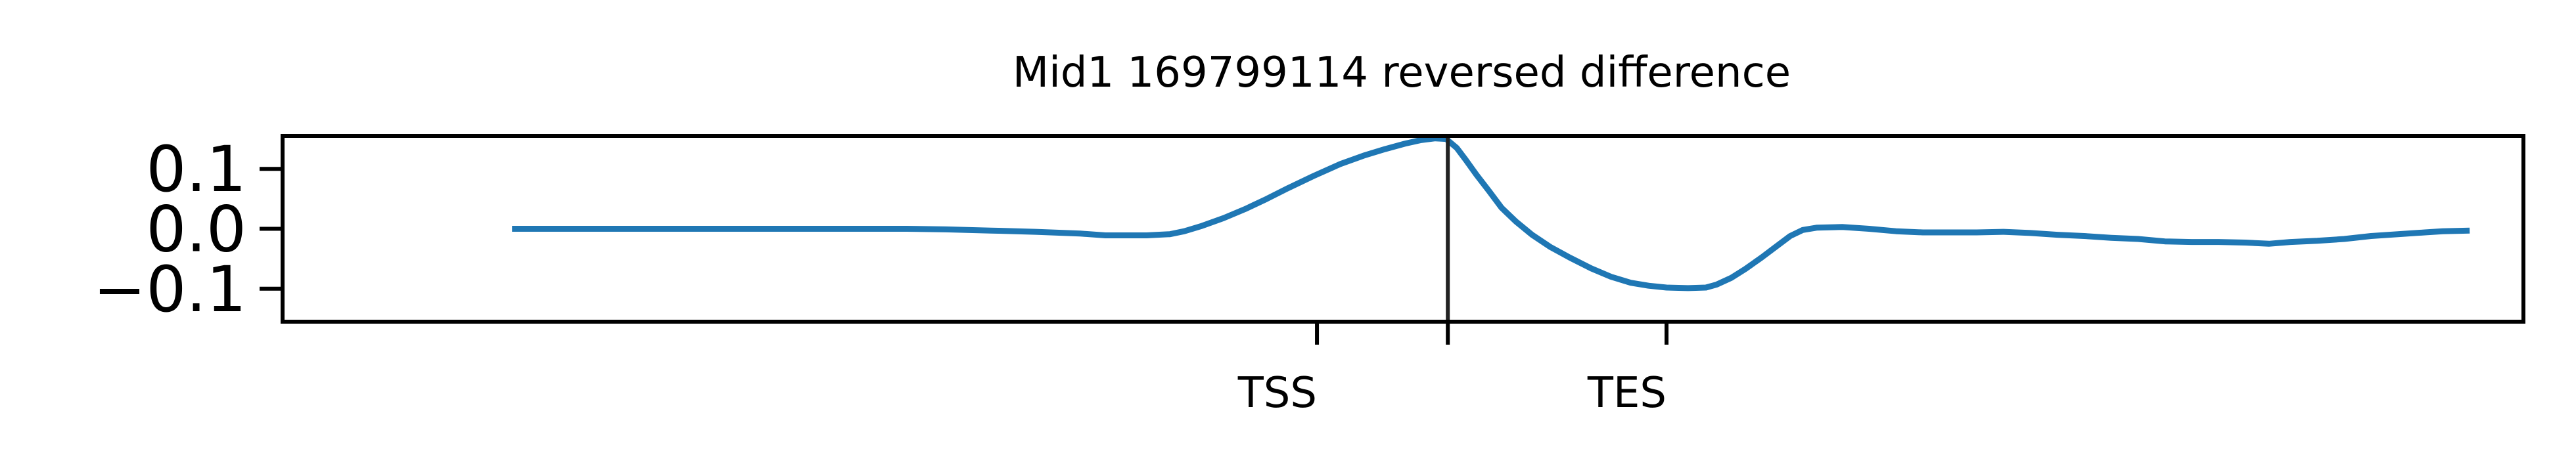  I want to click on ytick-label-0: 0.1, so click(196, 169).